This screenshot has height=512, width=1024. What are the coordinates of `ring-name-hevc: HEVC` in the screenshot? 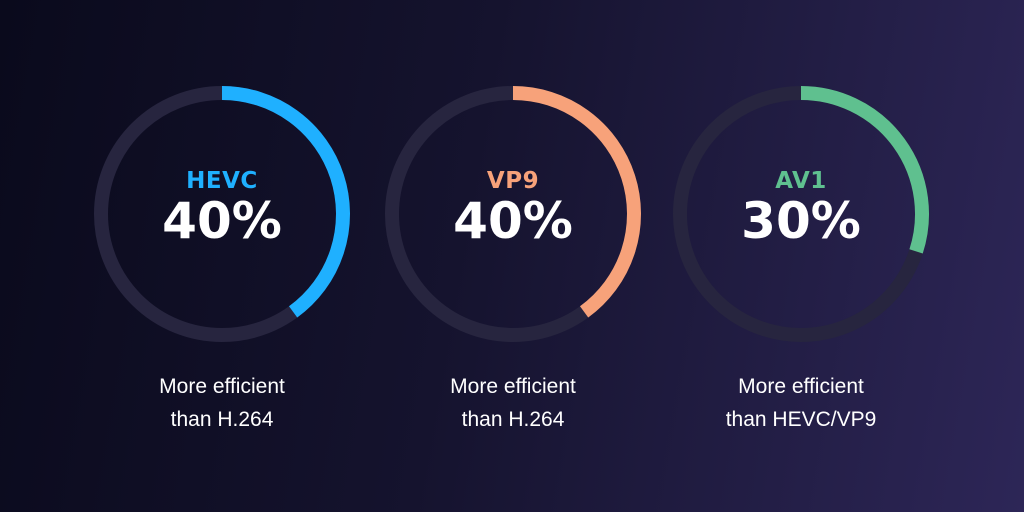 It's located at (222, 181).